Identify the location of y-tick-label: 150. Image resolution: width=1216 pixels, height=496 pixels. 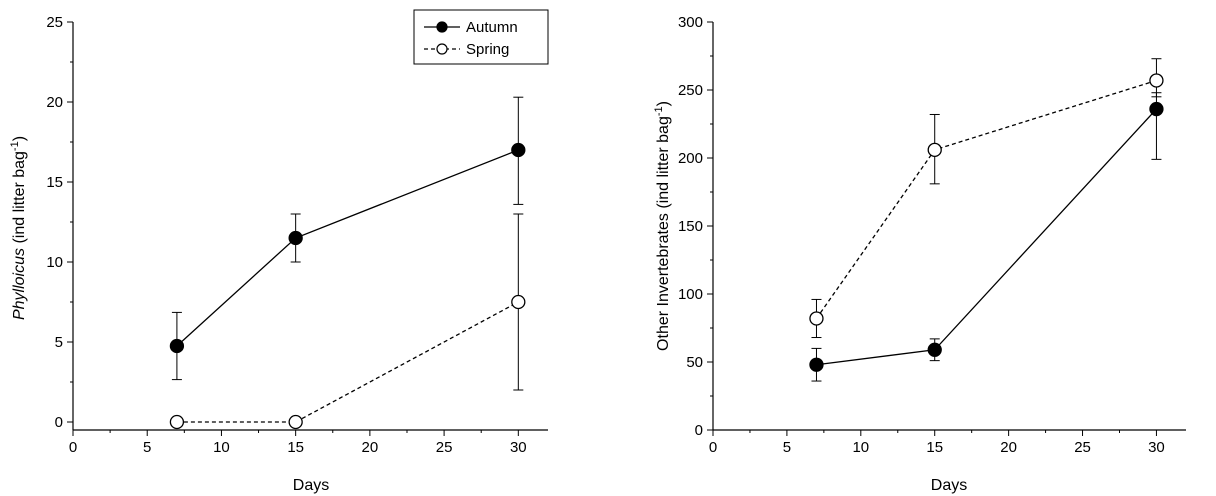
(690, 226).